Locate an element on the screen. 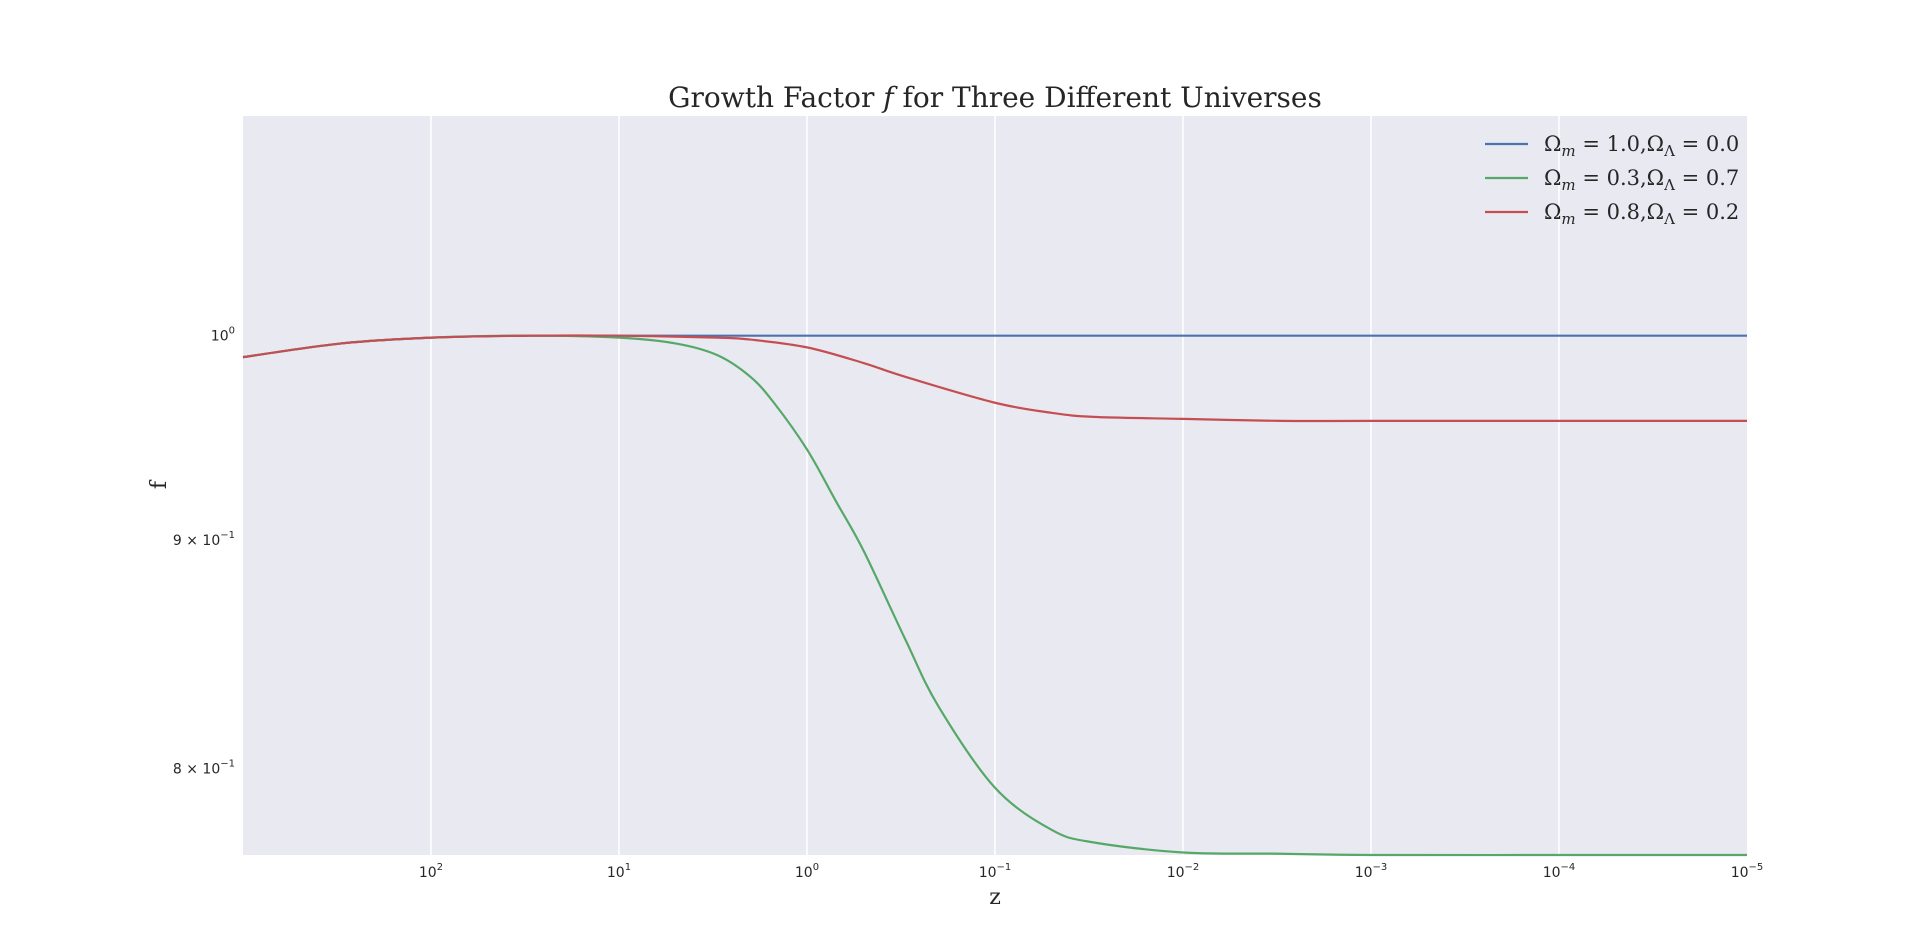 The height and width of the screenshot is (949, 1920). y-axis-ticks: 100 9 × 10−1 8 × 10−1 is located at coordinates (204, 552).